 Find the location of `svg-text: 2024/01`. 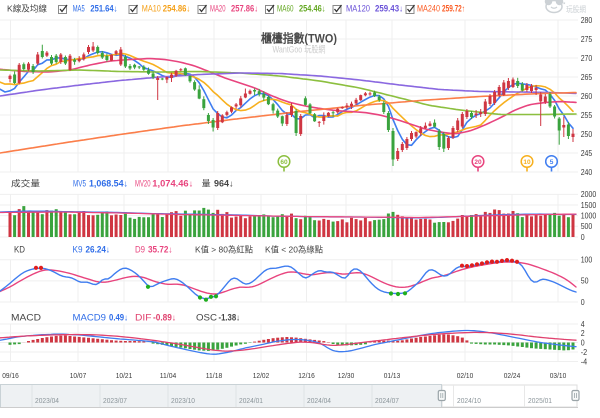

svg-text: 2024/01 is located at coordinates (251, 401).